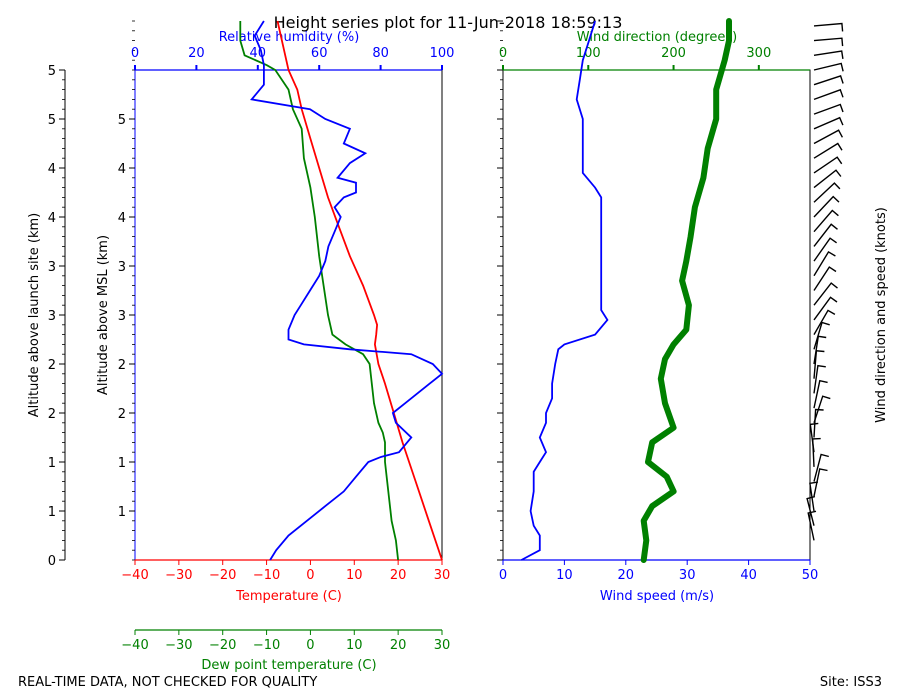 Image resolution: width=900 pixels, height=700 pixels. Describe the element at coordinates (167, 682) in the screenshot. I see `footer-disclaimer: REAL-TIME DATA, NOT CHECKED FOR QUALITY` at that location.